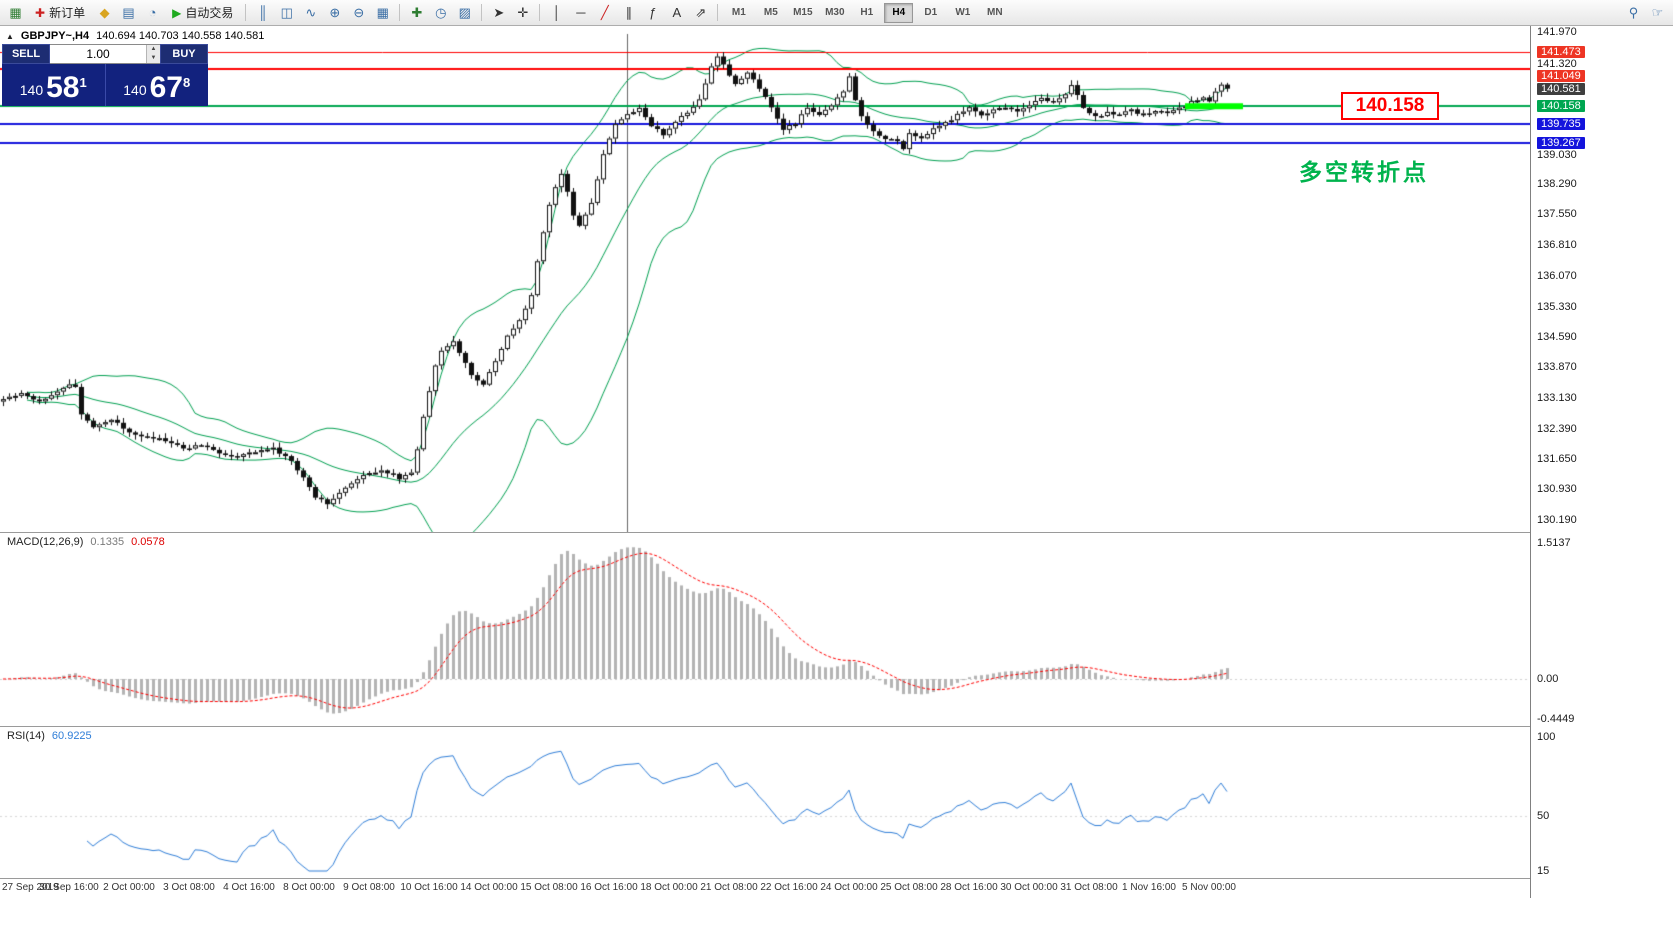  I want to click on price-divider, so click(105, 85).